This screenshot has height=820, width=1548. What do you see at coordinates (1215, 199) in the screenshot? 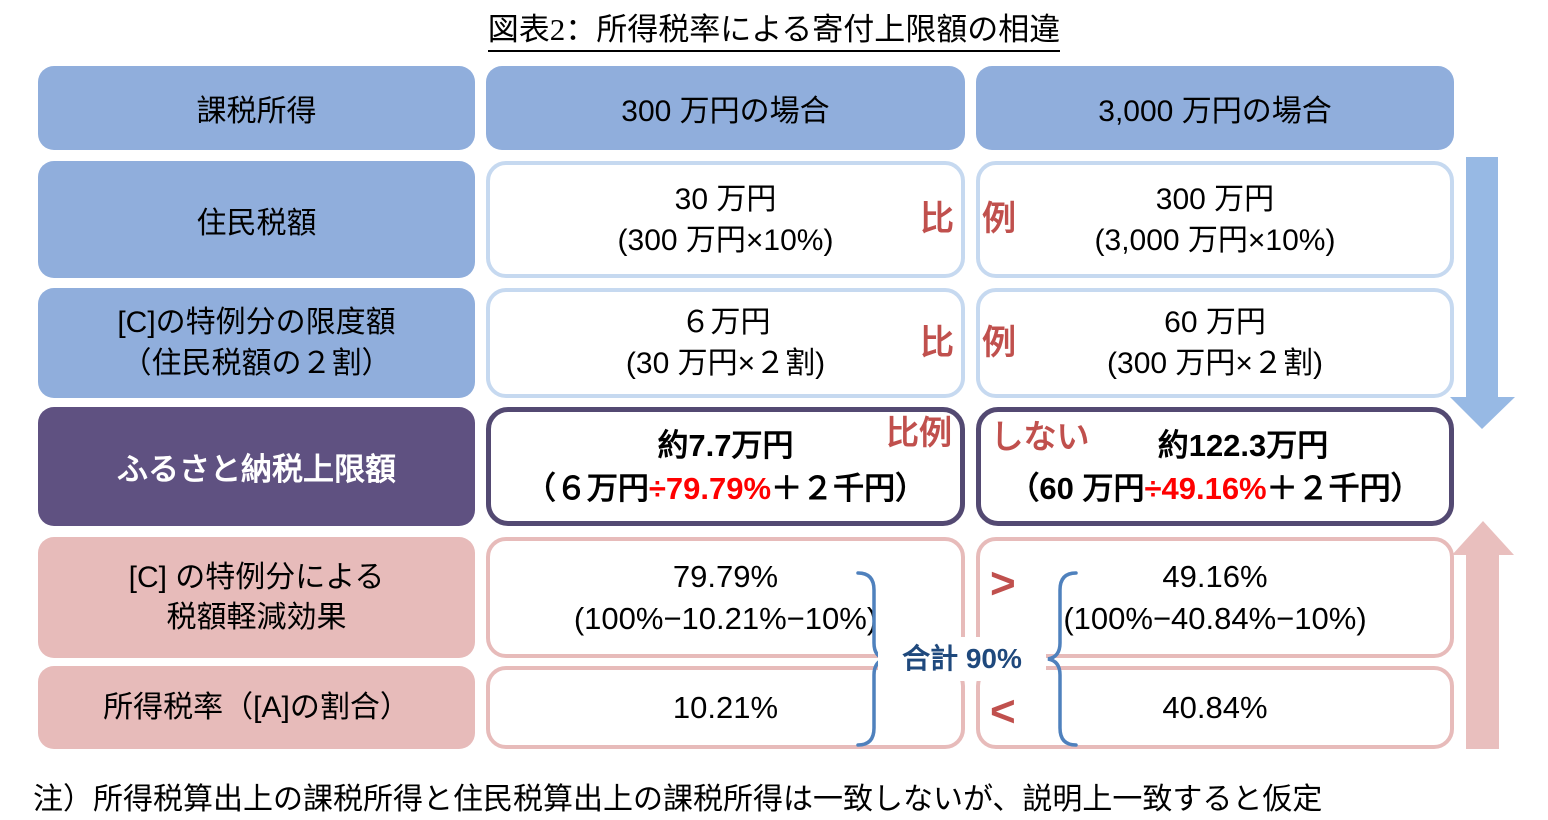
I see `resident-tax-case2-value: 300 万円` at bounding box center [1215, 199].